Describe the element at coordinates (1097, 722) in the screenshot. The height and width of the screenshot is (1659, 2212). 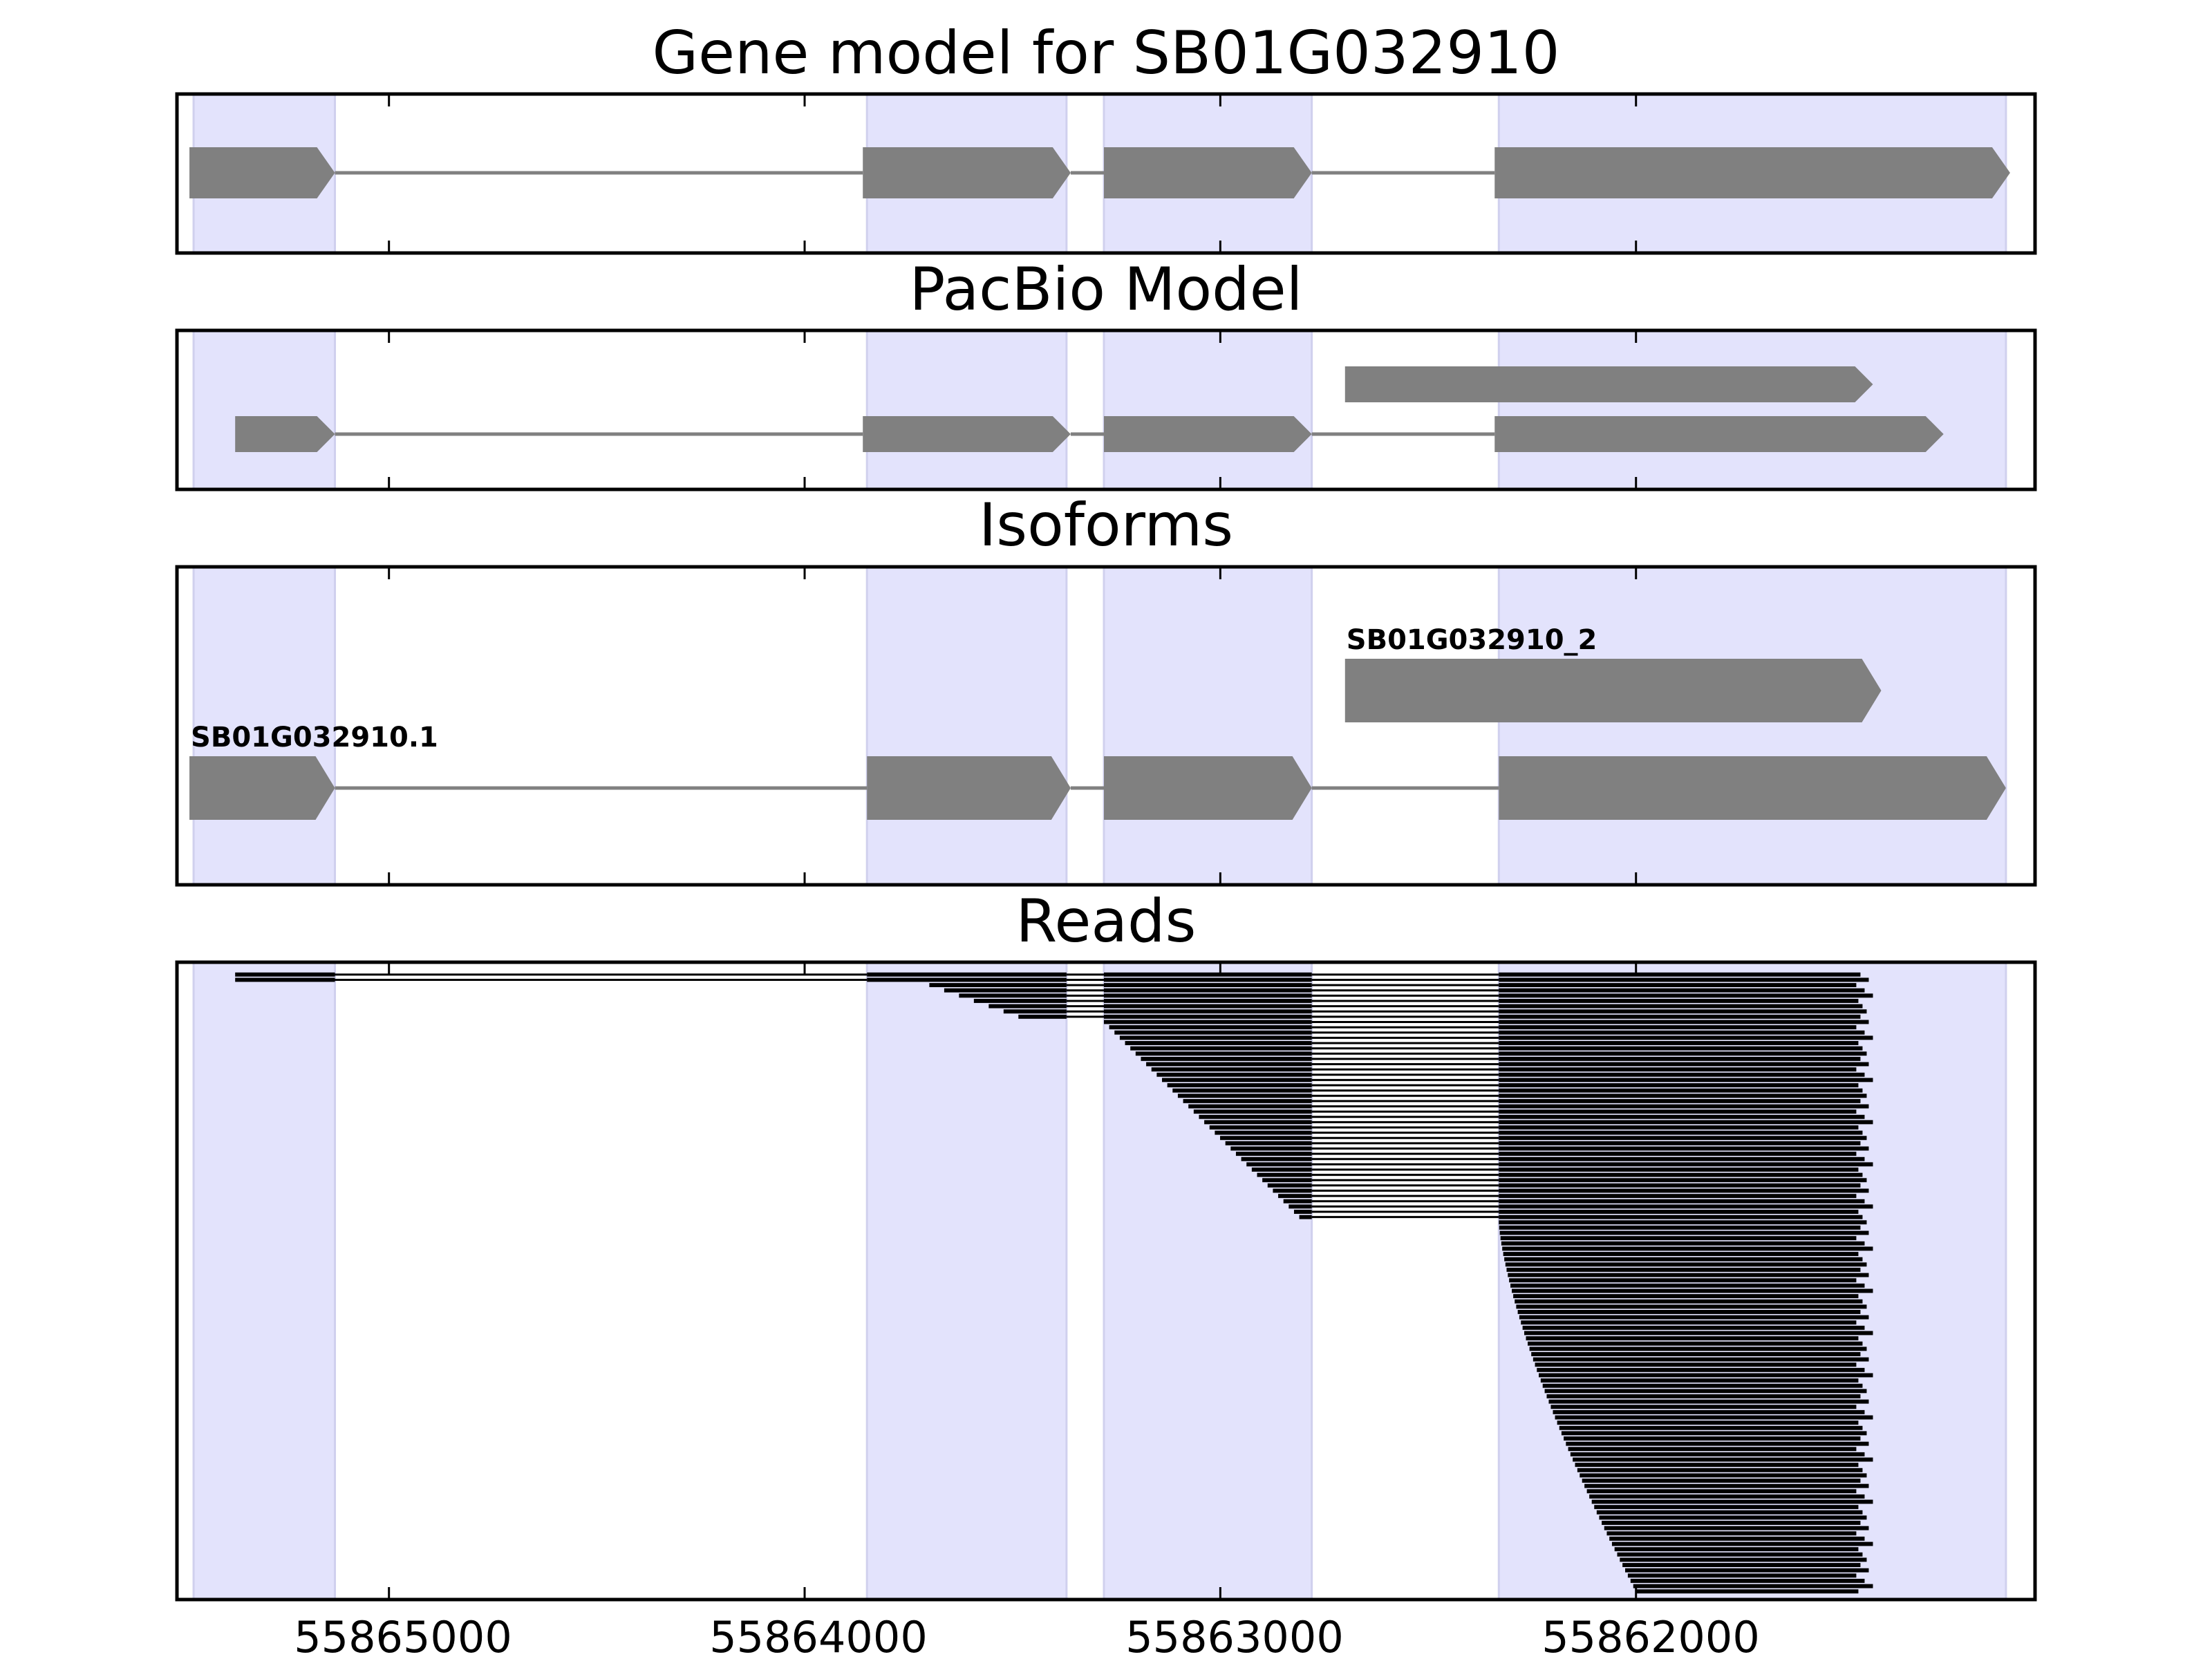
I see `transcripts-isoforms: SB01G032910_2 SB01G032910.1` at that location.